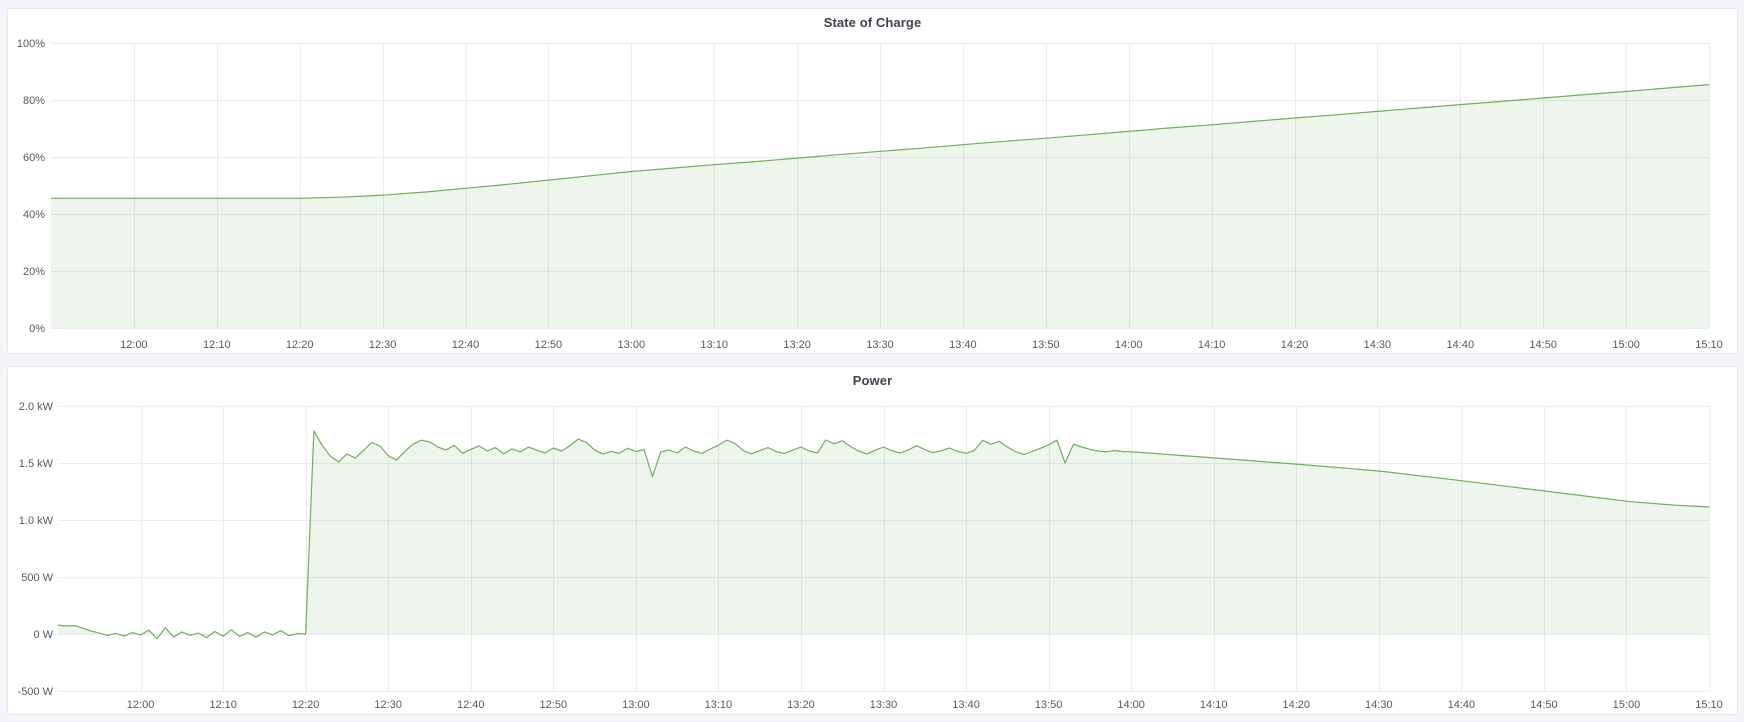  I want to click on panel-title: Power, so click(872, 380).